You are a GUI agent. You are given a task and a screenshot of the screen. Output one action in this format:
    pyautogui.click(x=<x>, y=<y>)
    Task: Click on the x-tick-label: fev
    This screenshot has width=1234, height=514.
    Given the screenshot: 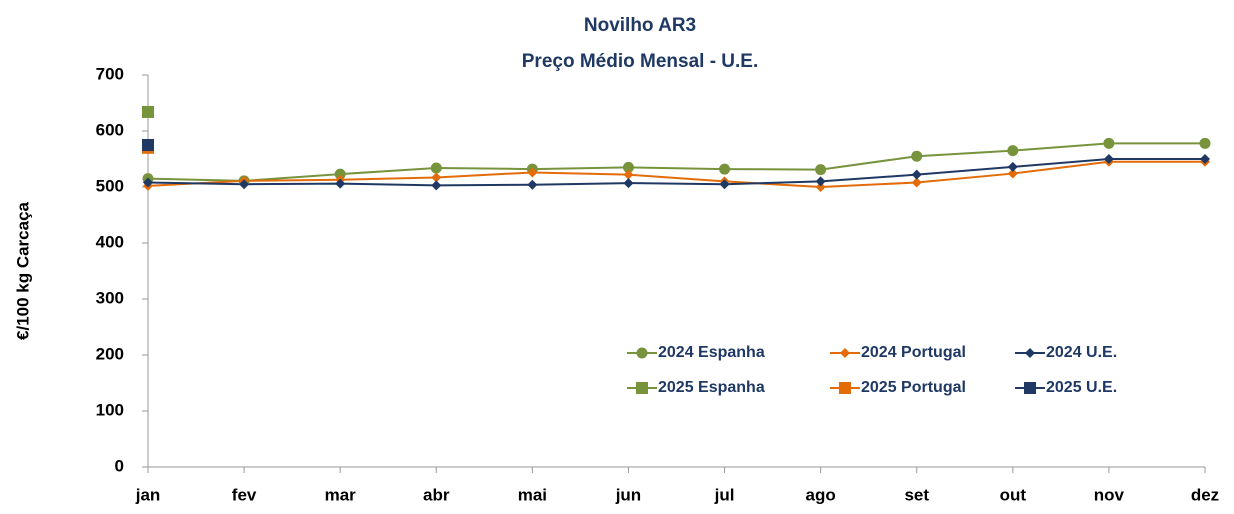 What is the action you would take?
    pyautogui.click(x=244, y=494)
    